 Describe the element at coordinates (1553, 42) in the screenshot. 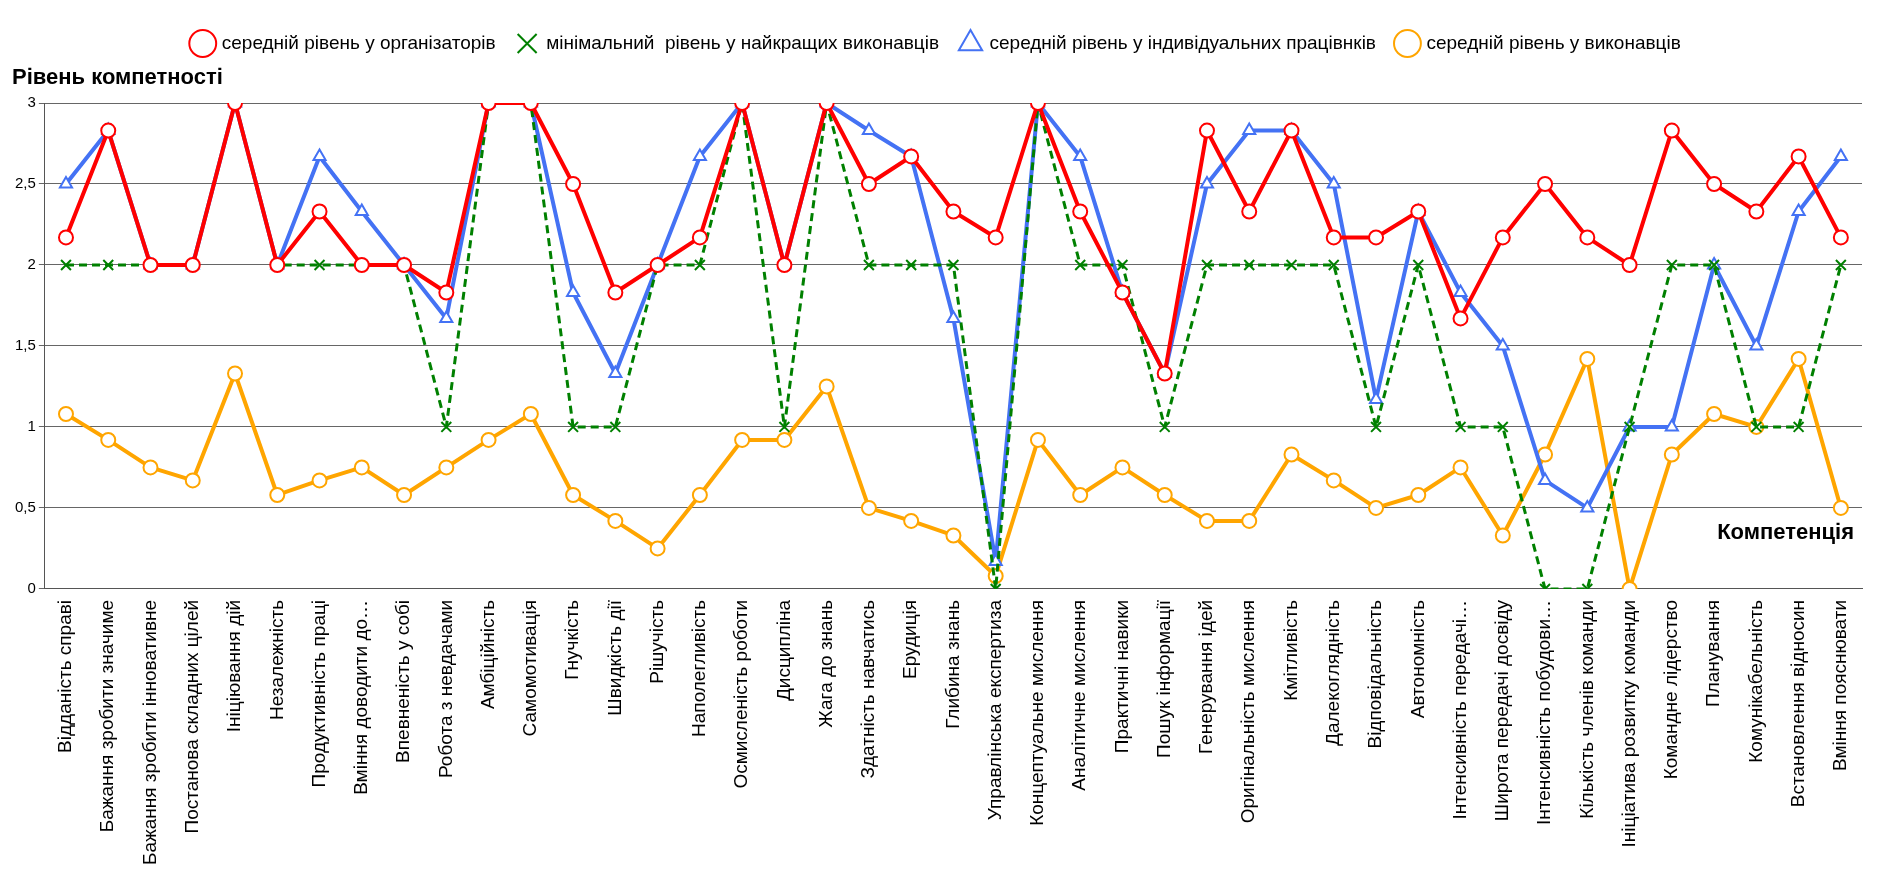

I see `legend-label: середній рівень у виконавців` at that location.